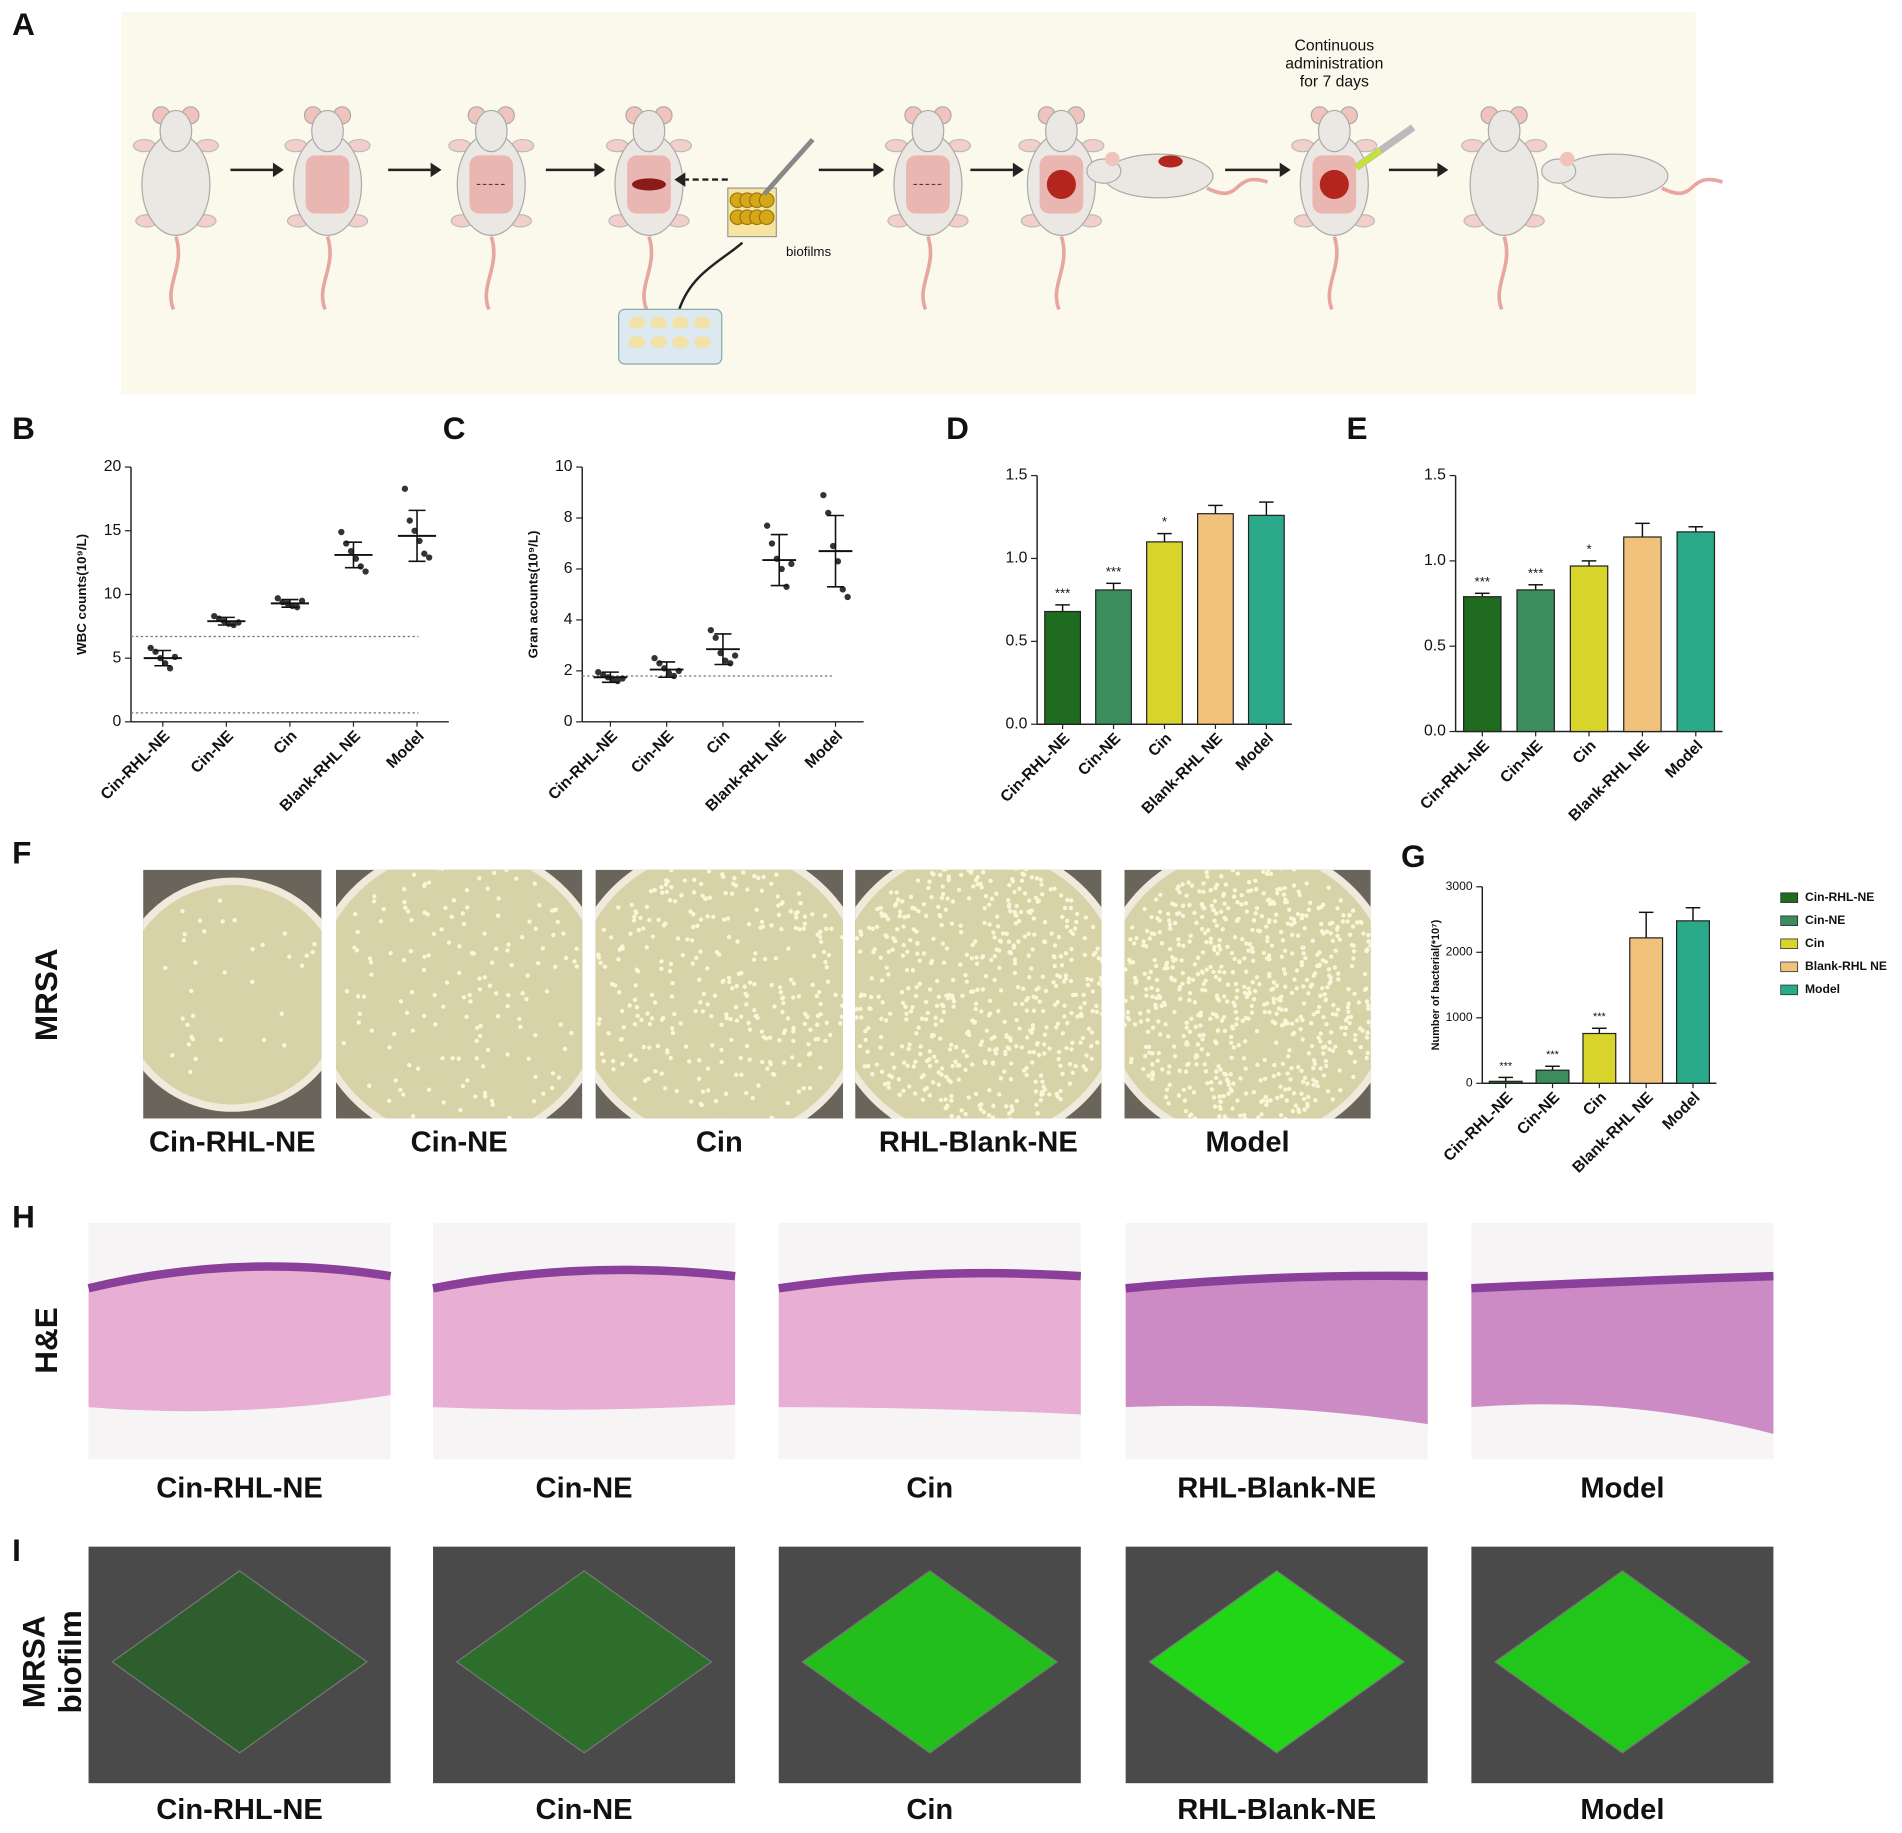 This screenshot has height=1833, width=1902. What do you see at coordinates (1552, 1055) in the screenshot?
I see `significance-label: ***` at bounding box center [1552, 1055].